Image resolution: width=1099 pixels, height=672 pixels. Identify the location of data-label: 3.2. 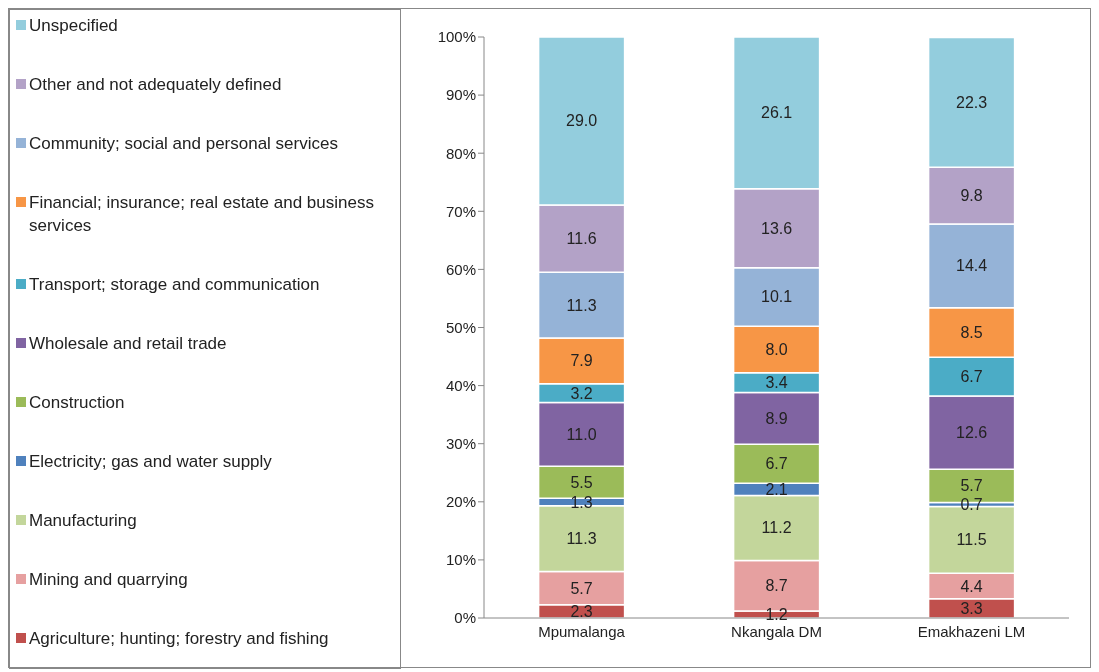
(581, 393).